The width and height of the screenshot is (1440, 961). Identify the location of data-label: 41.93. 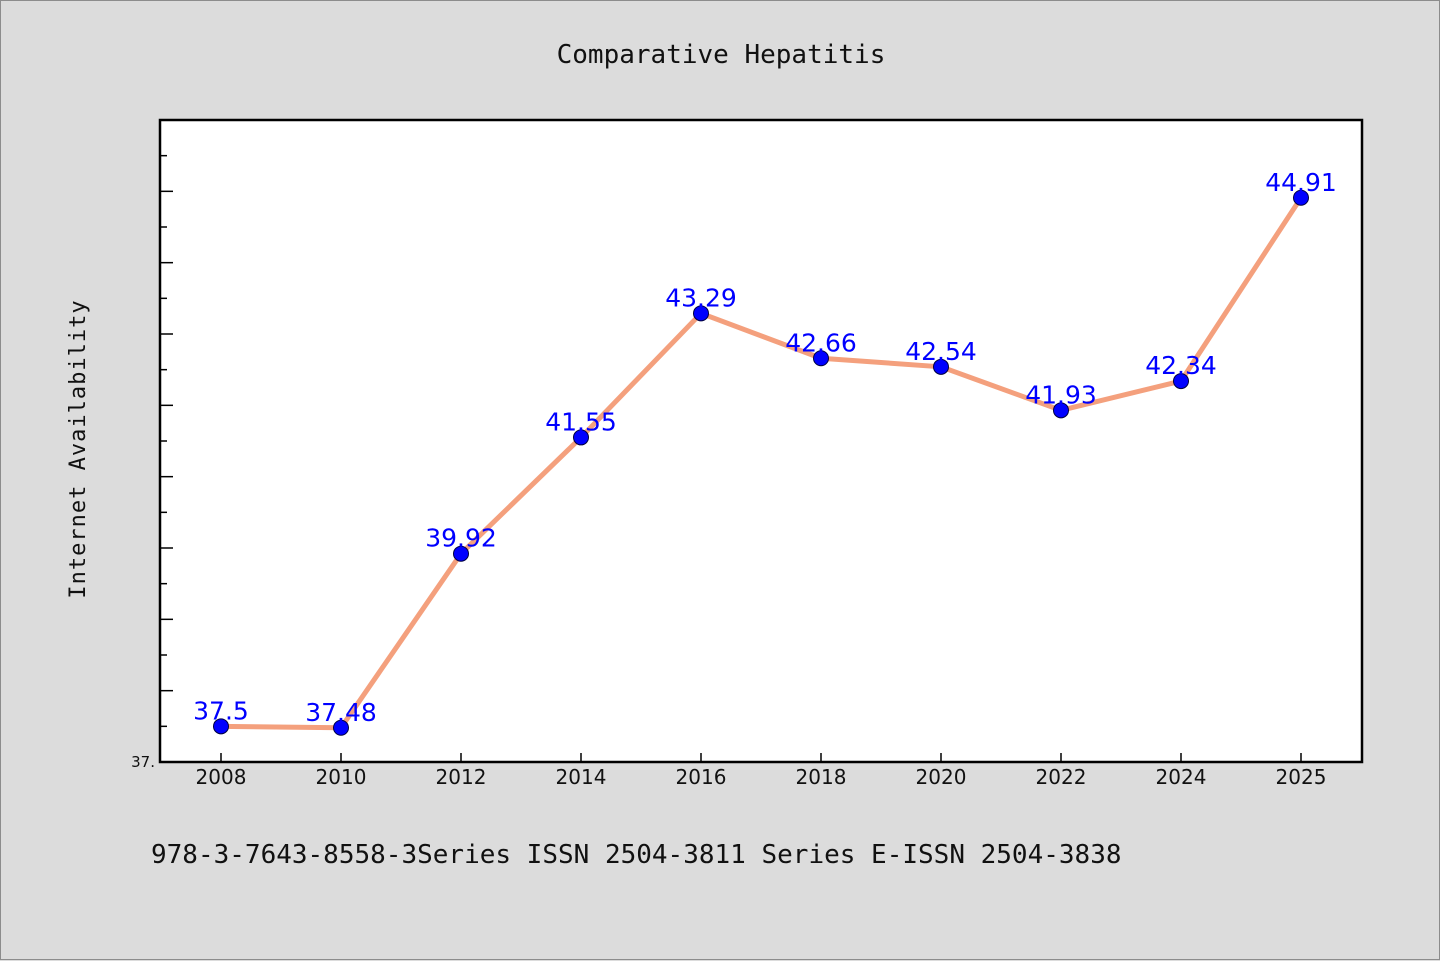
(1061, 394).